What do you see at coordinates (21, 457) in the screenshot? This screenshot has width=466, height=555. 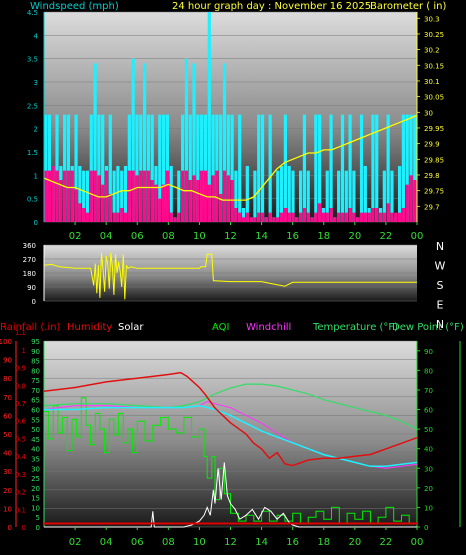 I see `rain-tick-label: 0.4` at bounding box center [21, 457].